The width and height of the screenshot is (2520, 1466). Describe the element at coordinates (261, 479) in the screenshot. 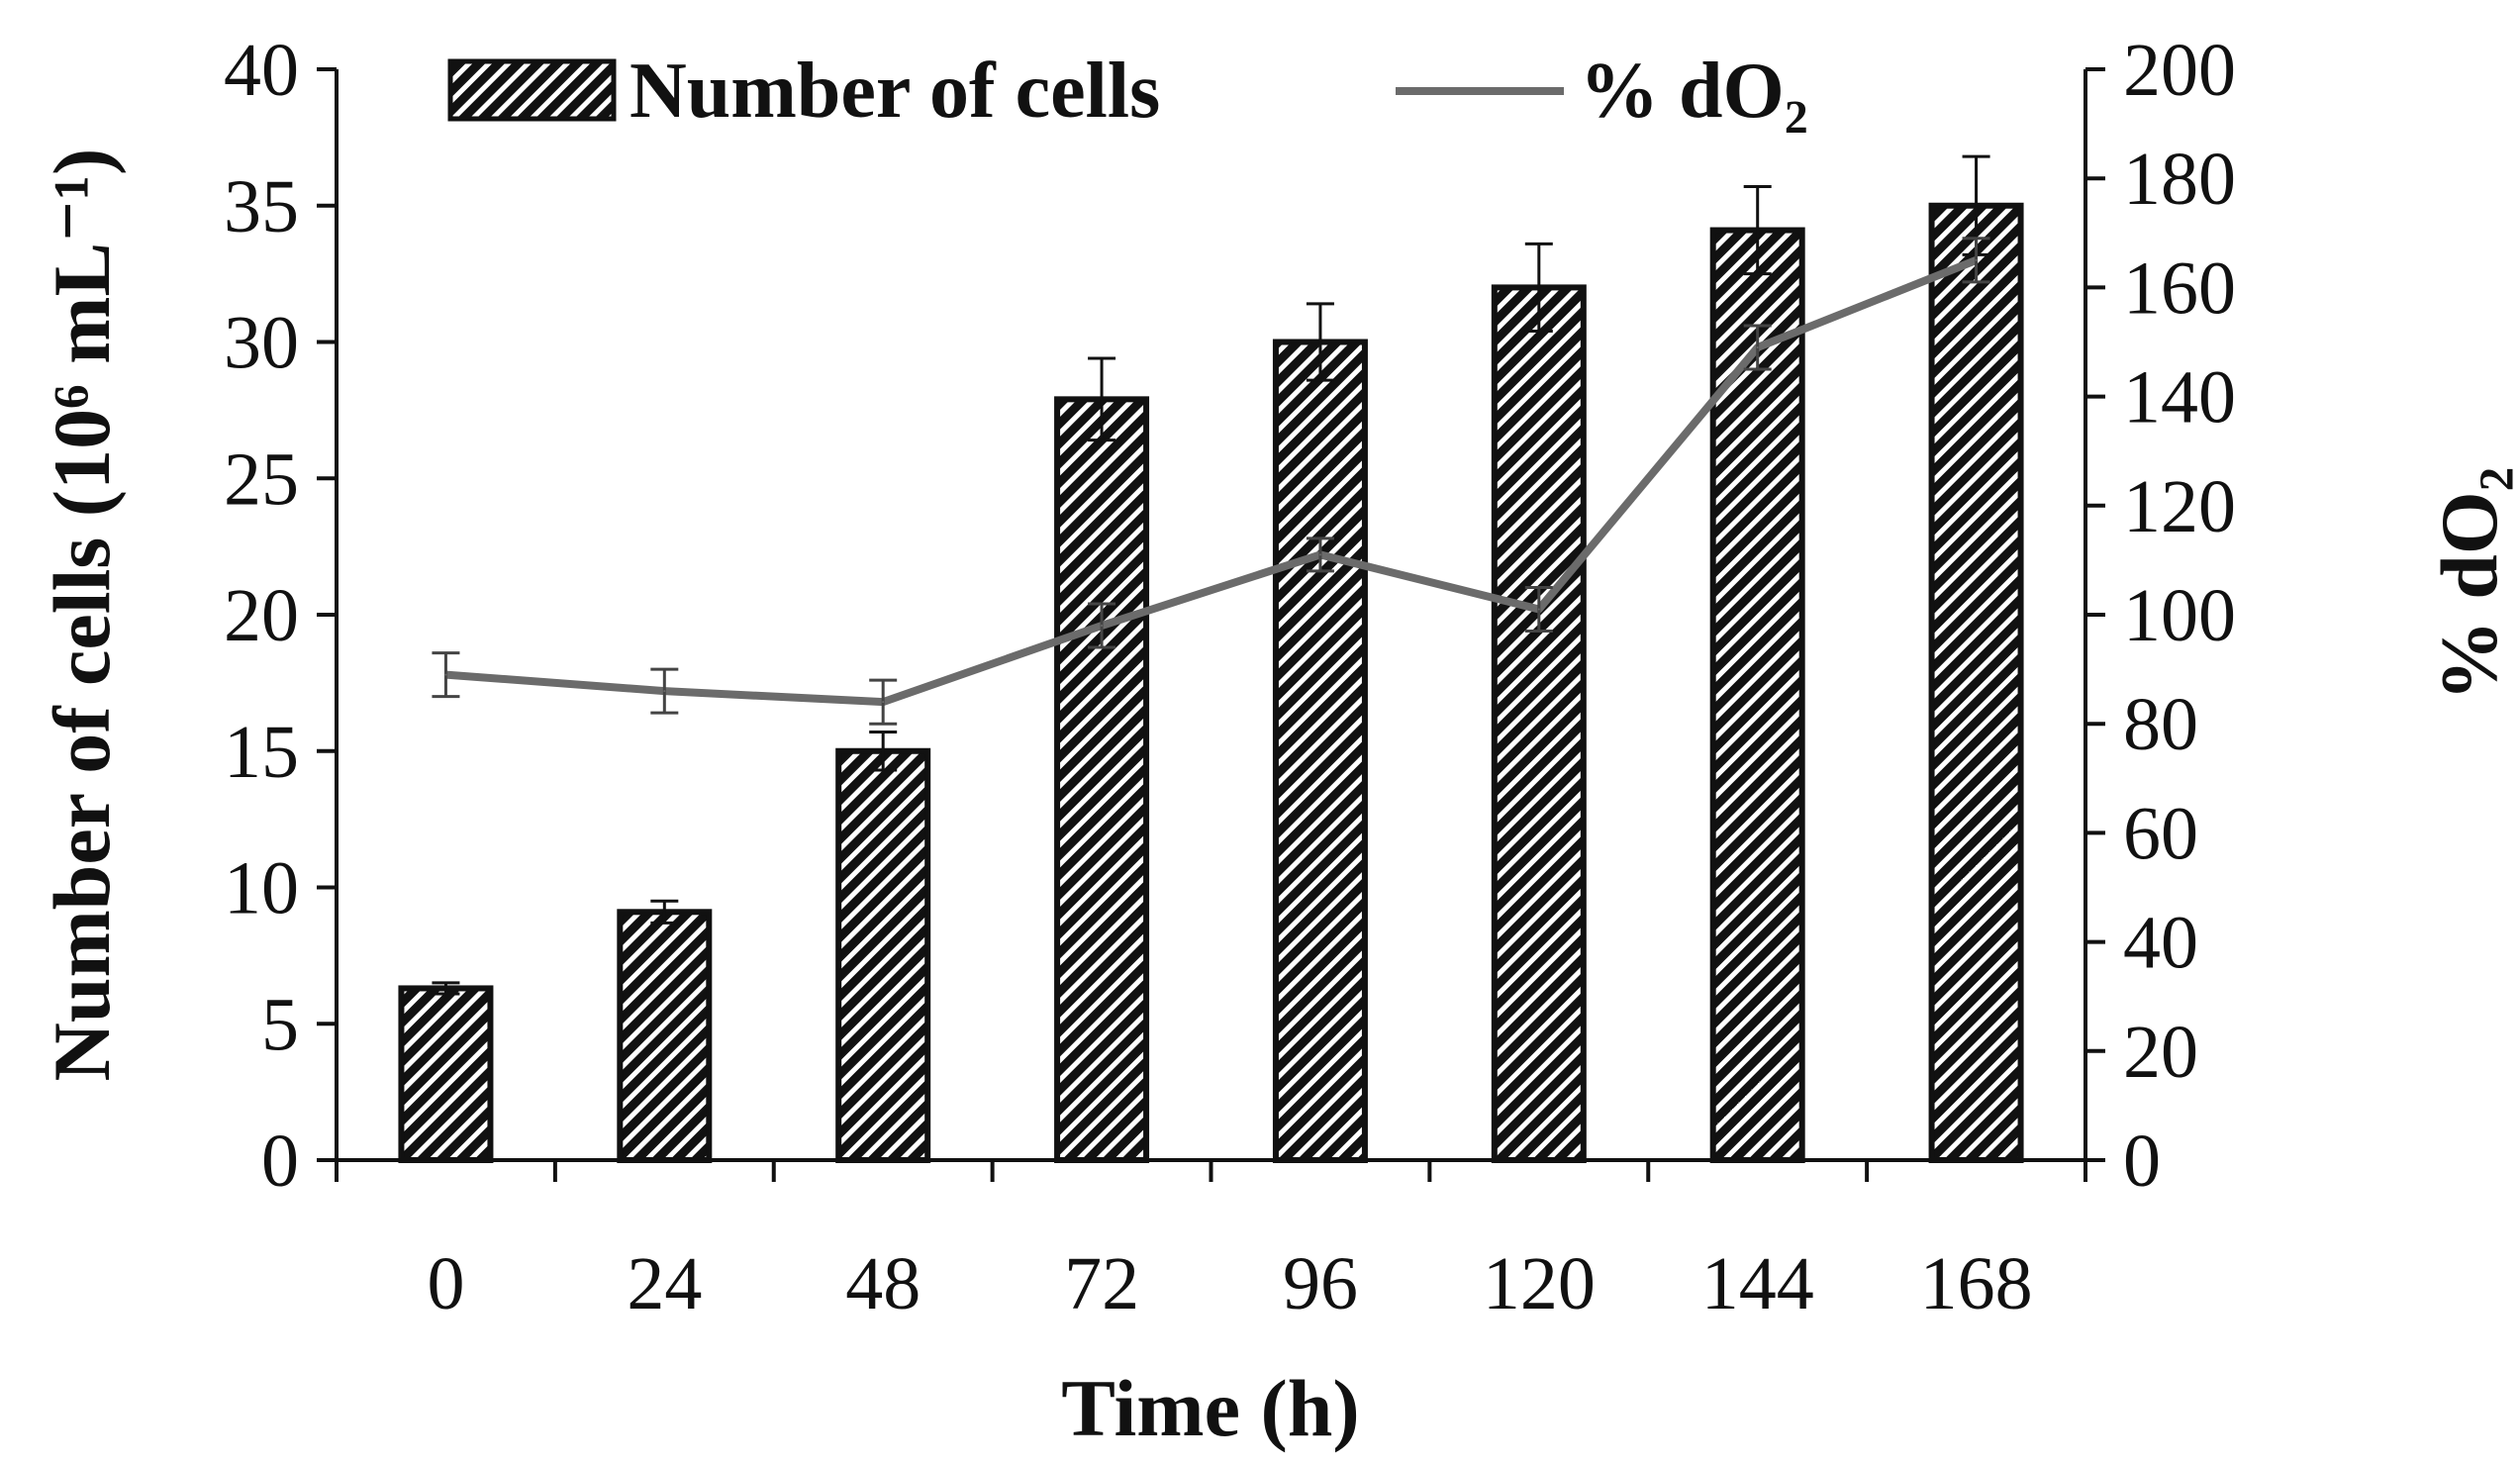

I see `y-tick-label: 25` at that location.